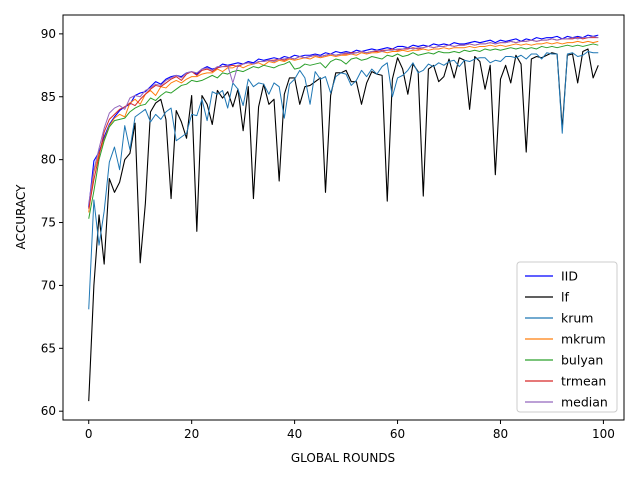 The width and height of the screenshot is (640, 480). What do you see at coordinates (48, 223) in the screenshot?
I see `y-tick-label: 75` at bounding box center [48, 223].